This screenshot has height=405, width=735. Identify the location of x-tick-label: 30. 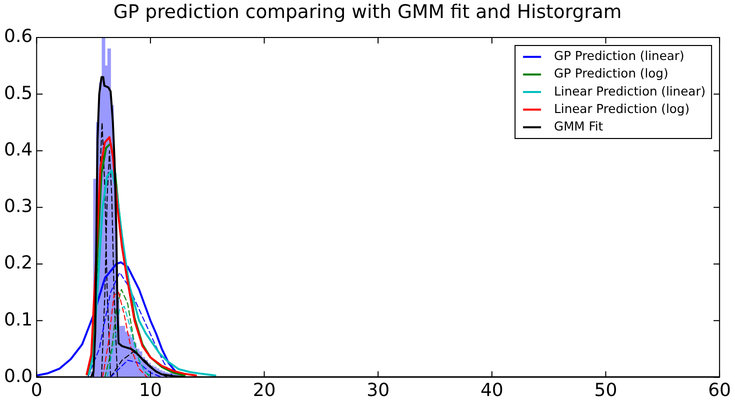
(378, 390).